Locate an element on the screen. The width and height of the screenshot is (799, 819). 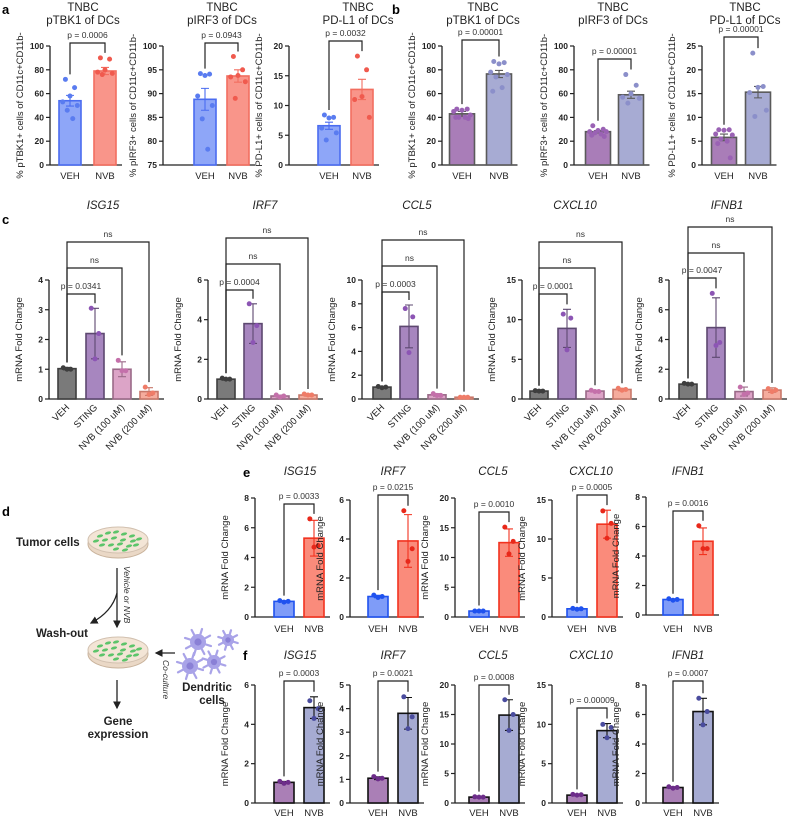
chart-title: IFNB1 is located at coordinates (727, 206).